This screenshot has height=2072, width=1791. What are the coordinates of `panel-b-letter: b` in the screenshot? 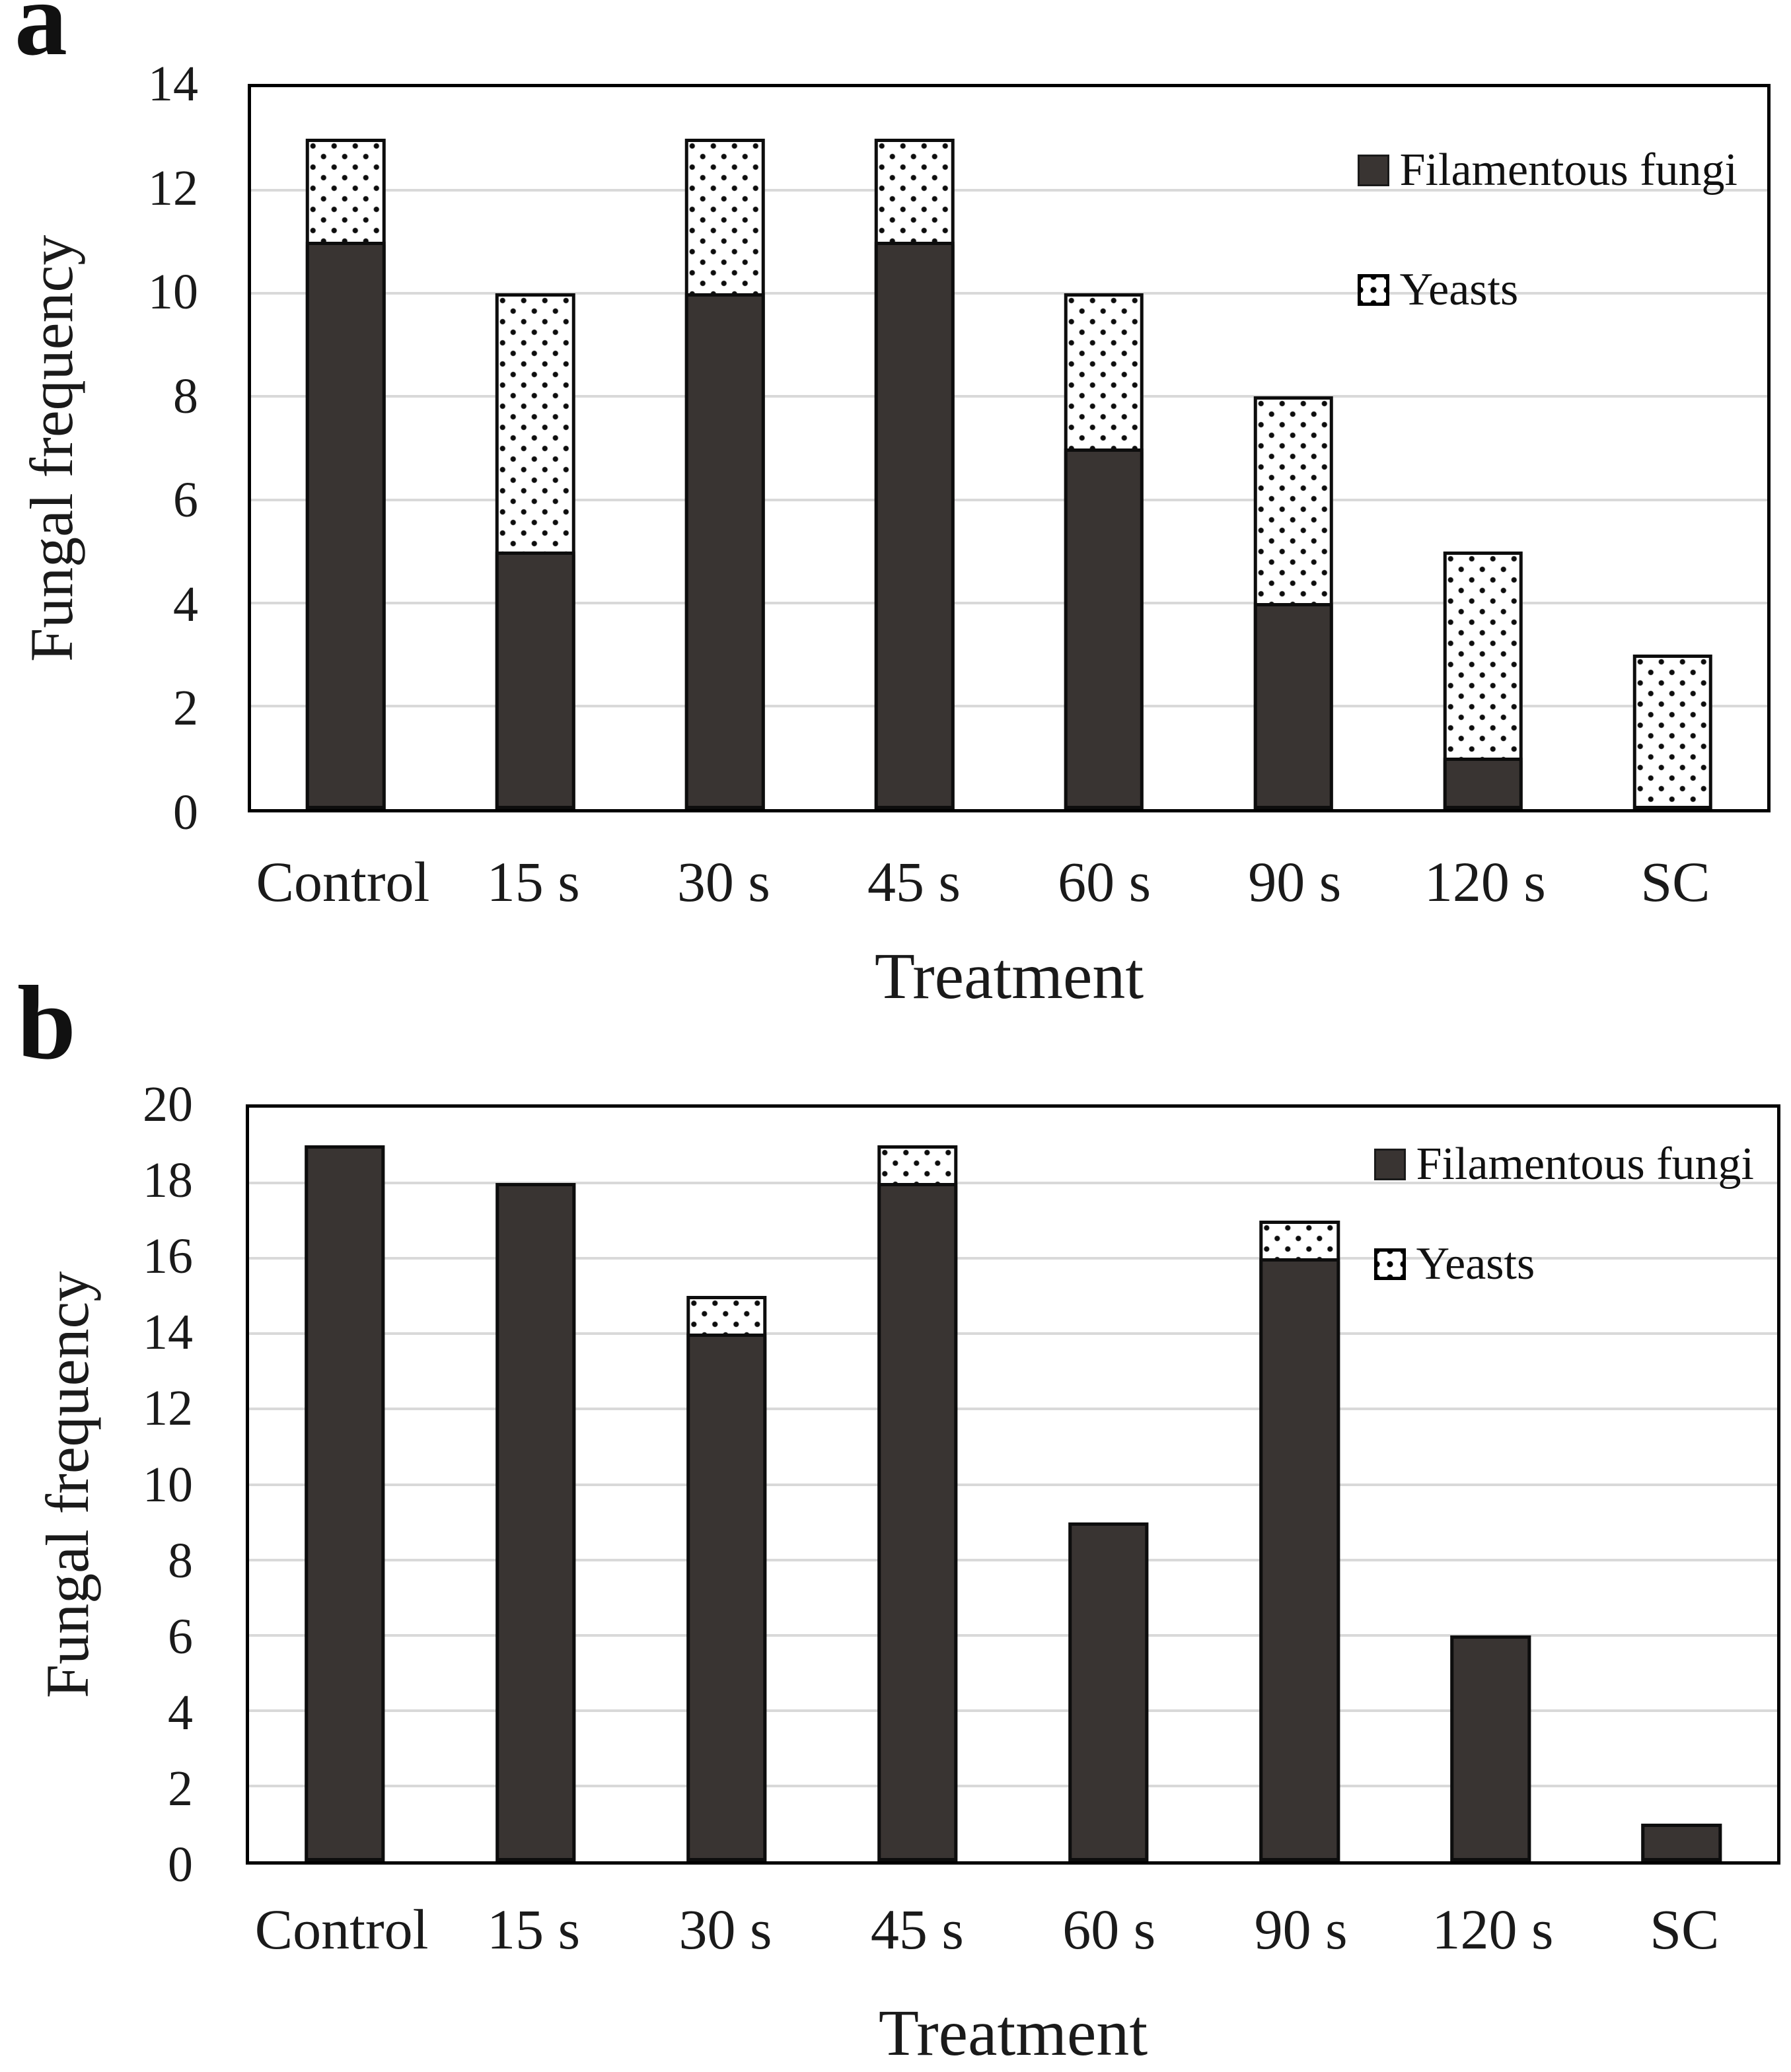 It's located at (47, 1022).